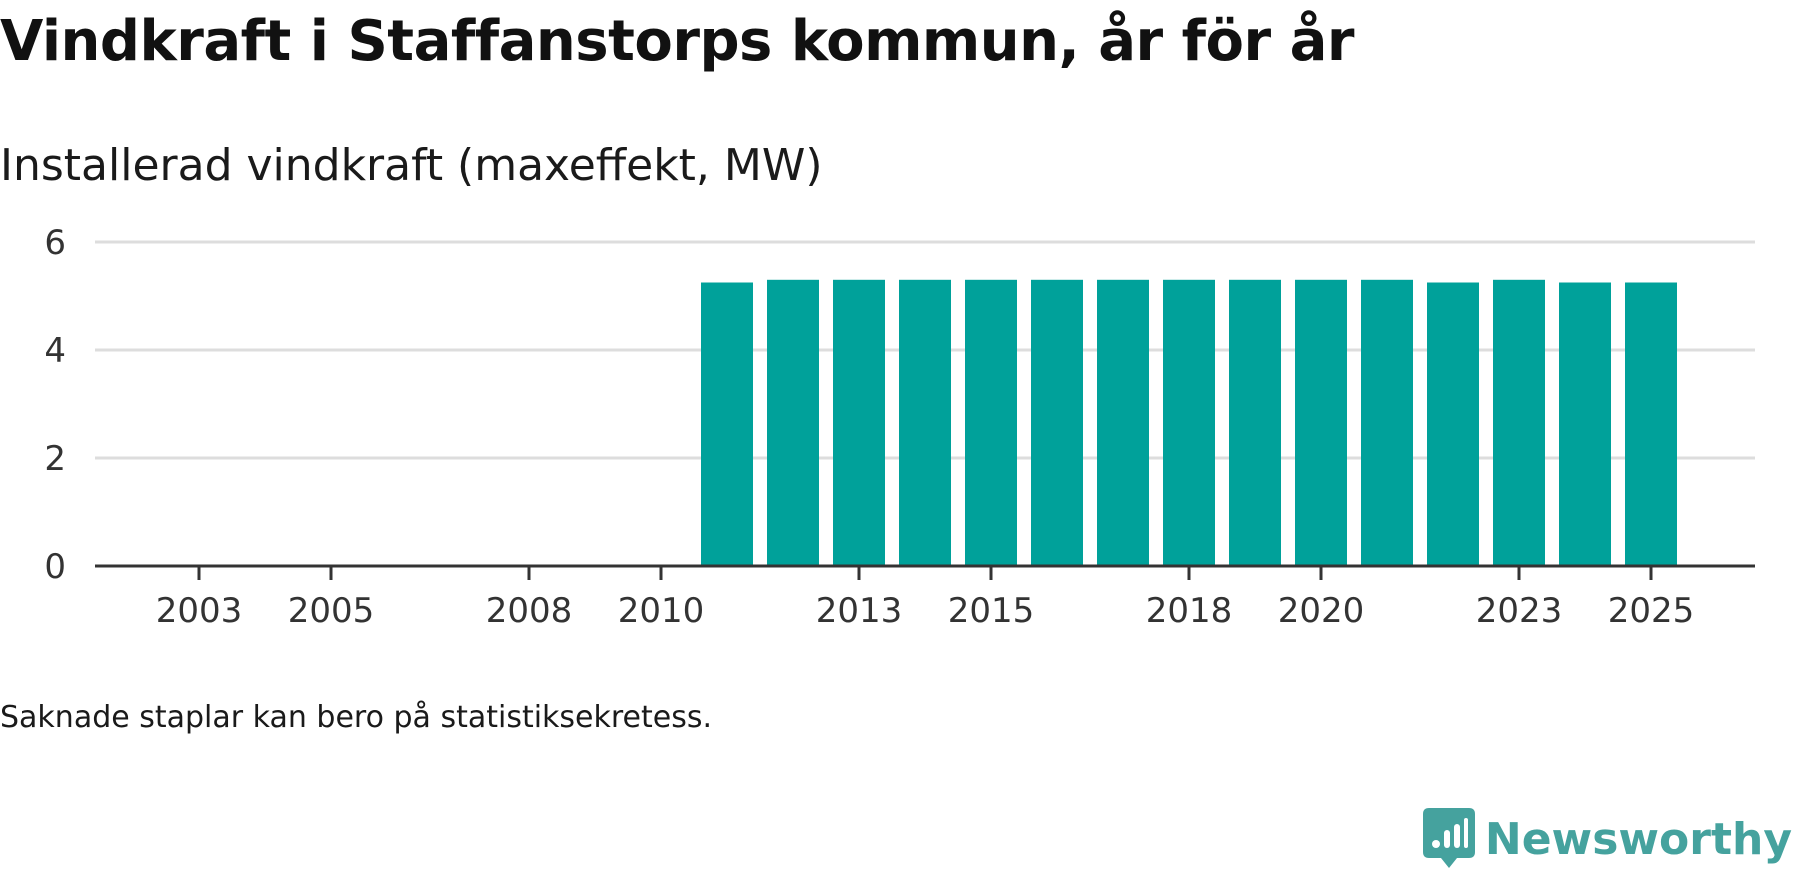 The width and height of the screenshot is (1800, 879). I want to click on y-tick-label: 0, so click(55, 567).